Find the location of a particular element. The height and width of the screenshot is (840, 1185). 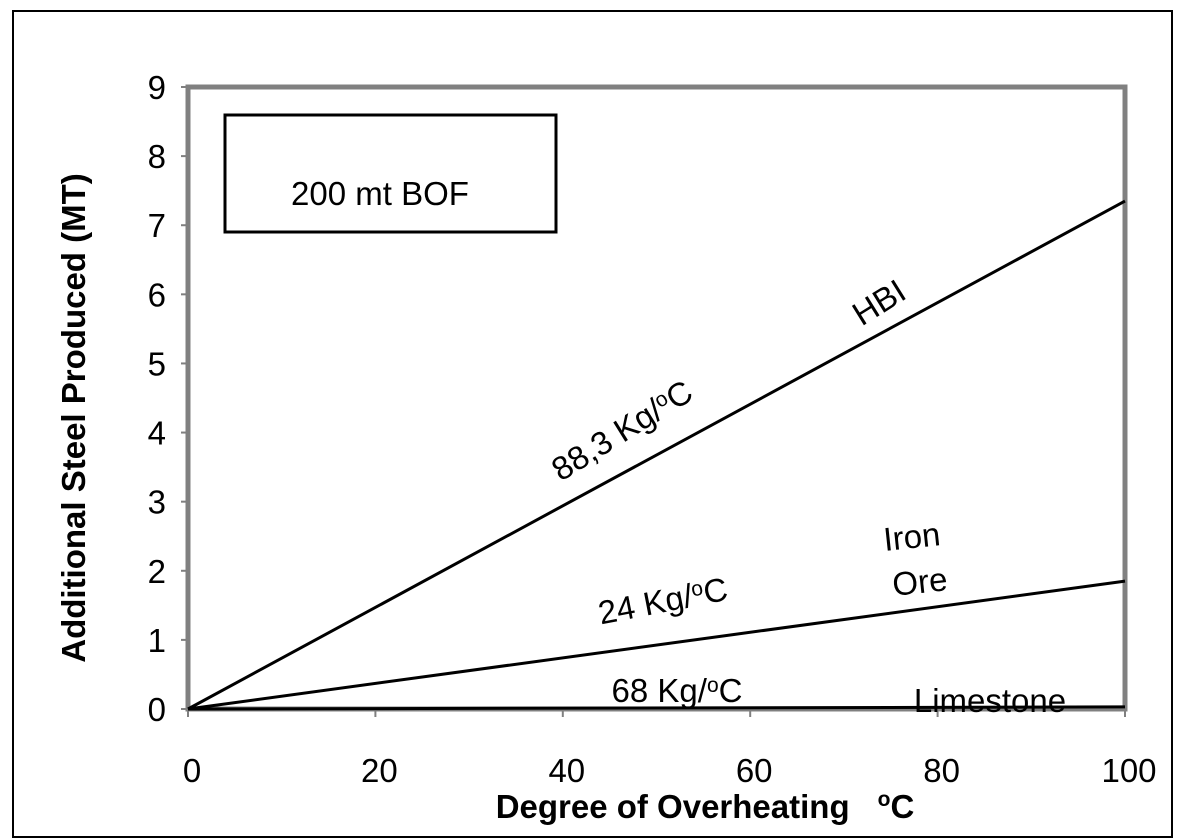

limestone-series-line is located at coordinates (656, 708).